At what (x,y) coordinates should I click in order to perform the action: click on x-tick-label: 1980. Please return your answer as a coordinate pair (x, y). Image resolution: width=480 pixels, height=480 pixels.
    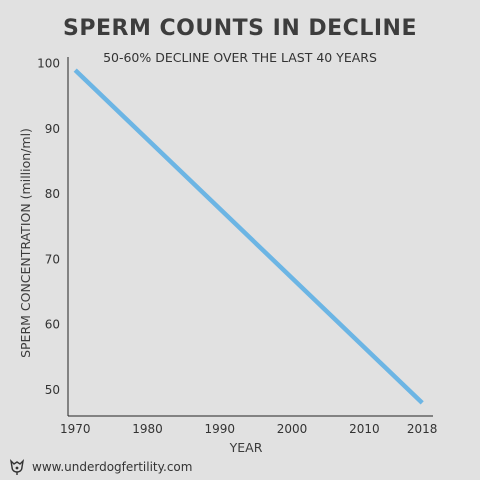
    Looking at the image, I should click on (147, 429).